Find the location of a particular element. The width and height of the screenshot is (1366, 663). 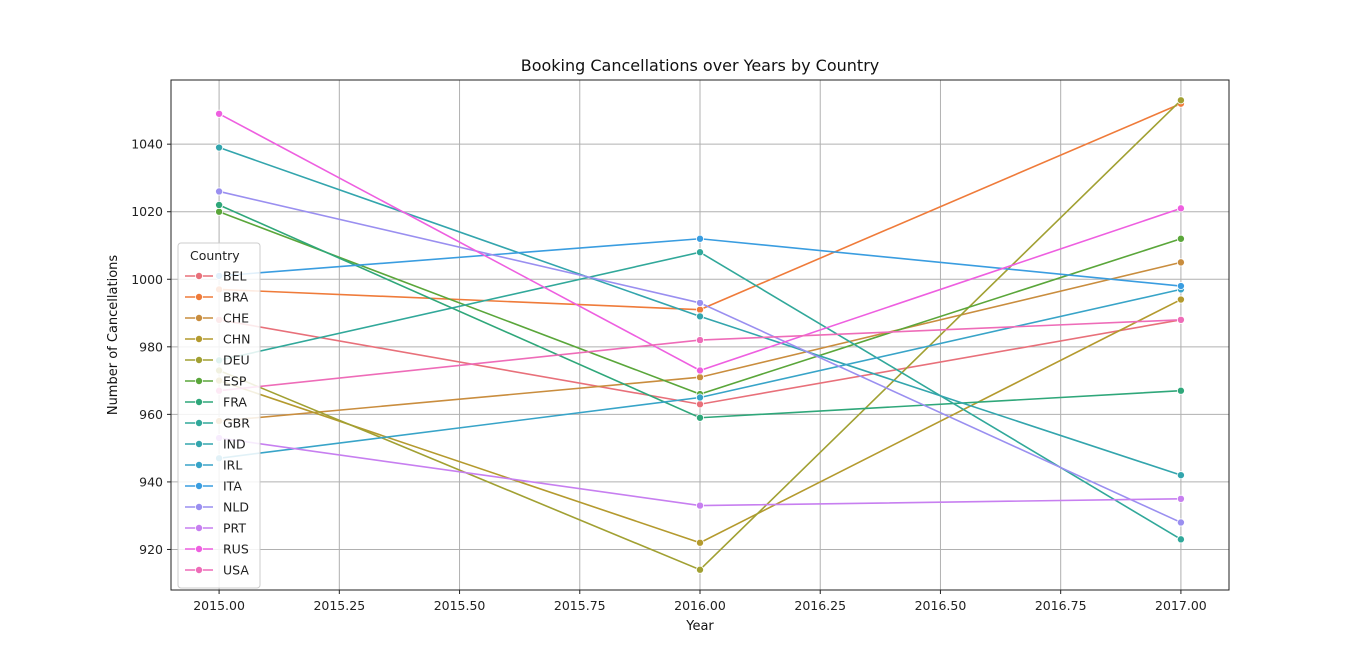

y-tick-label: 940 is located at coordinates (151, 481).